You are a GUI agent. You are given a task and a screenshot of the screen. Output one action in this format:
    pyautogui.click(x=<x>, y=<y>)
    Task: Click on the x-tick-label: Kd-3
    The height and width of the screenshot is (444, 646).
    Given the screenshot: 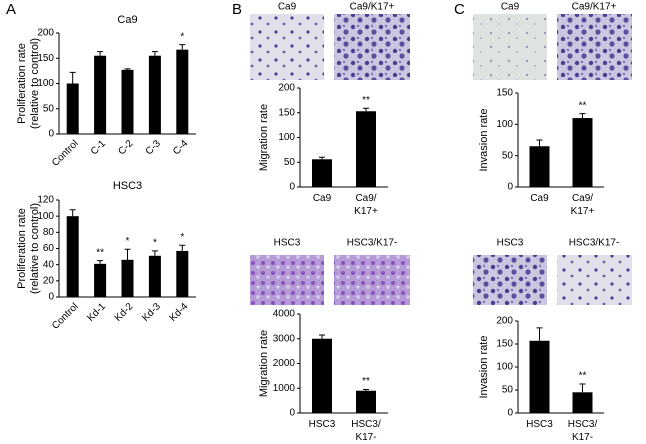 What is the action you would take?
    pyautogui.click(x=151, y=312)
    